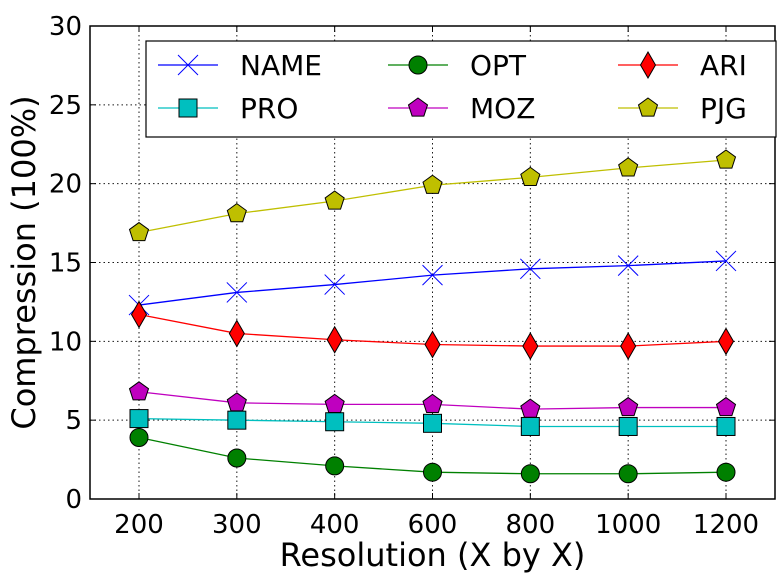  I want to click on y-tick-label: 25, so click(65, 106).